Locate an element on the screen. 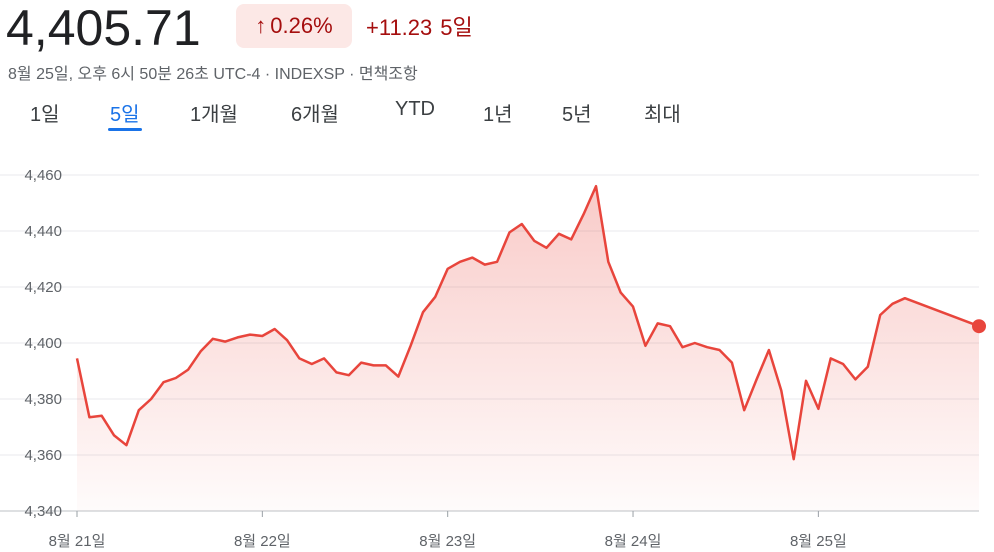 The height and width of the screenshot is (552, 994). x-tick-label: 8월 23일 is located at coordinates (447, 541).